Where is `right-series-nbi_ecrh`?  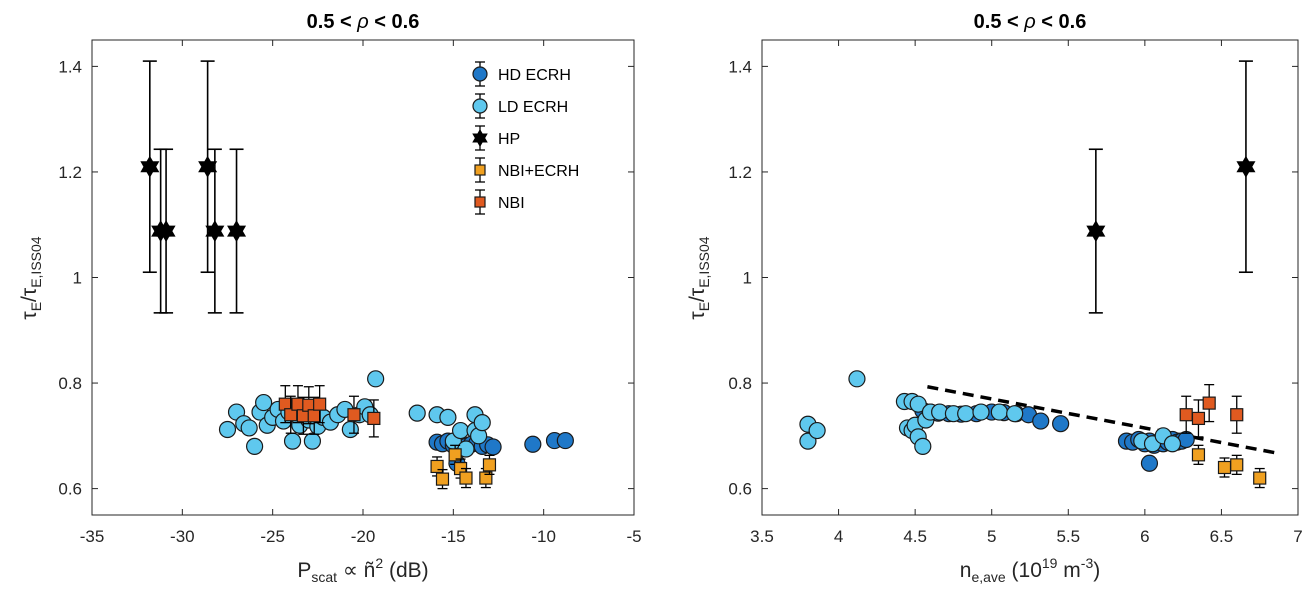 right-series-nbi_ecrh is located at coordinates (1229, 466).